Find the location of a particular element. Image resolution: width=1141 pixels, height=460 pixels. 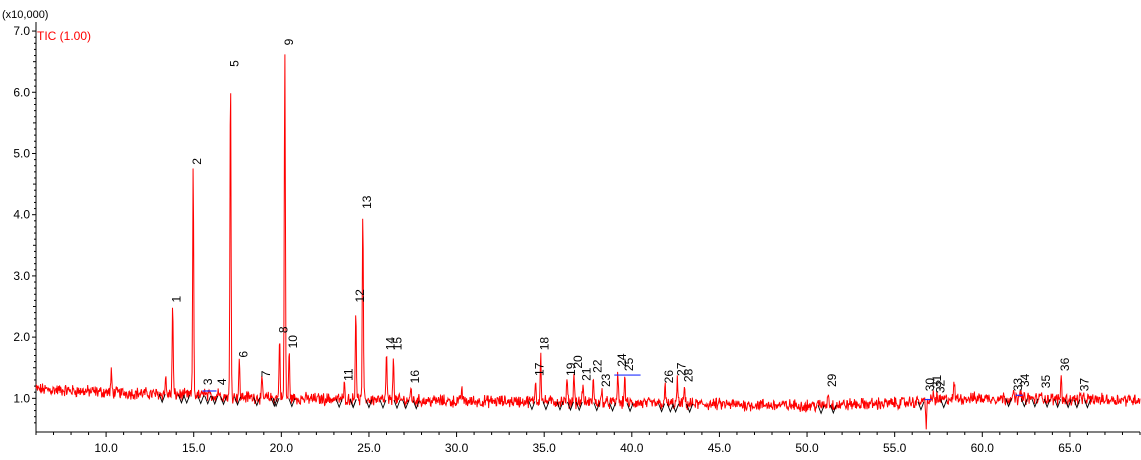

peak-label: 7 is located at coordinates (266, 373).